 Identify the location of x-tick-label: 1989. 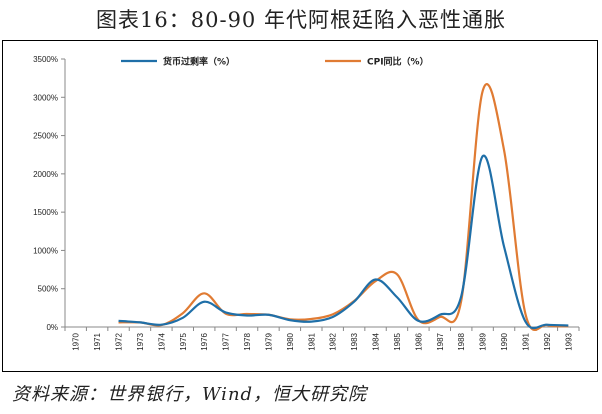
(483, 341).